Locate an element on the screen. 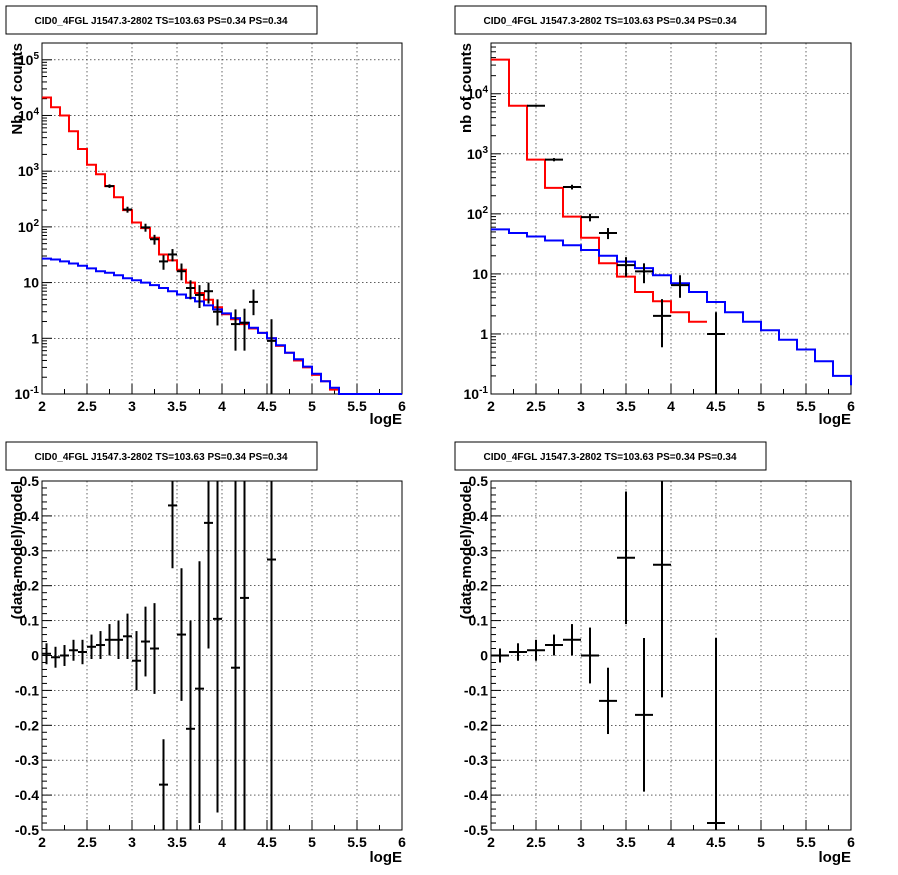 Image resolution: width=898 pixels, height=875 pixels. y-tick-label: 0 is located at coordinates (35, 656).